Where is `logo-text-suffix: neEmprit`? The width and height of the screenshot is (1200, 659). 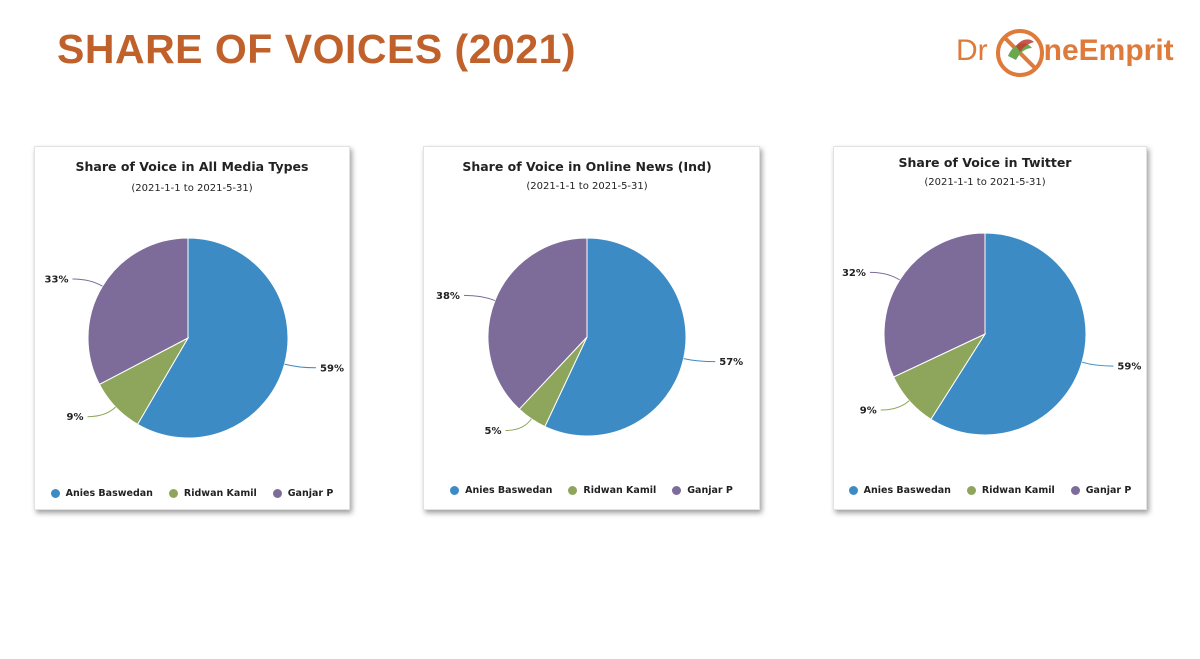
logo-text-suffix: neEmprit is located at coordinates (1108, 50).